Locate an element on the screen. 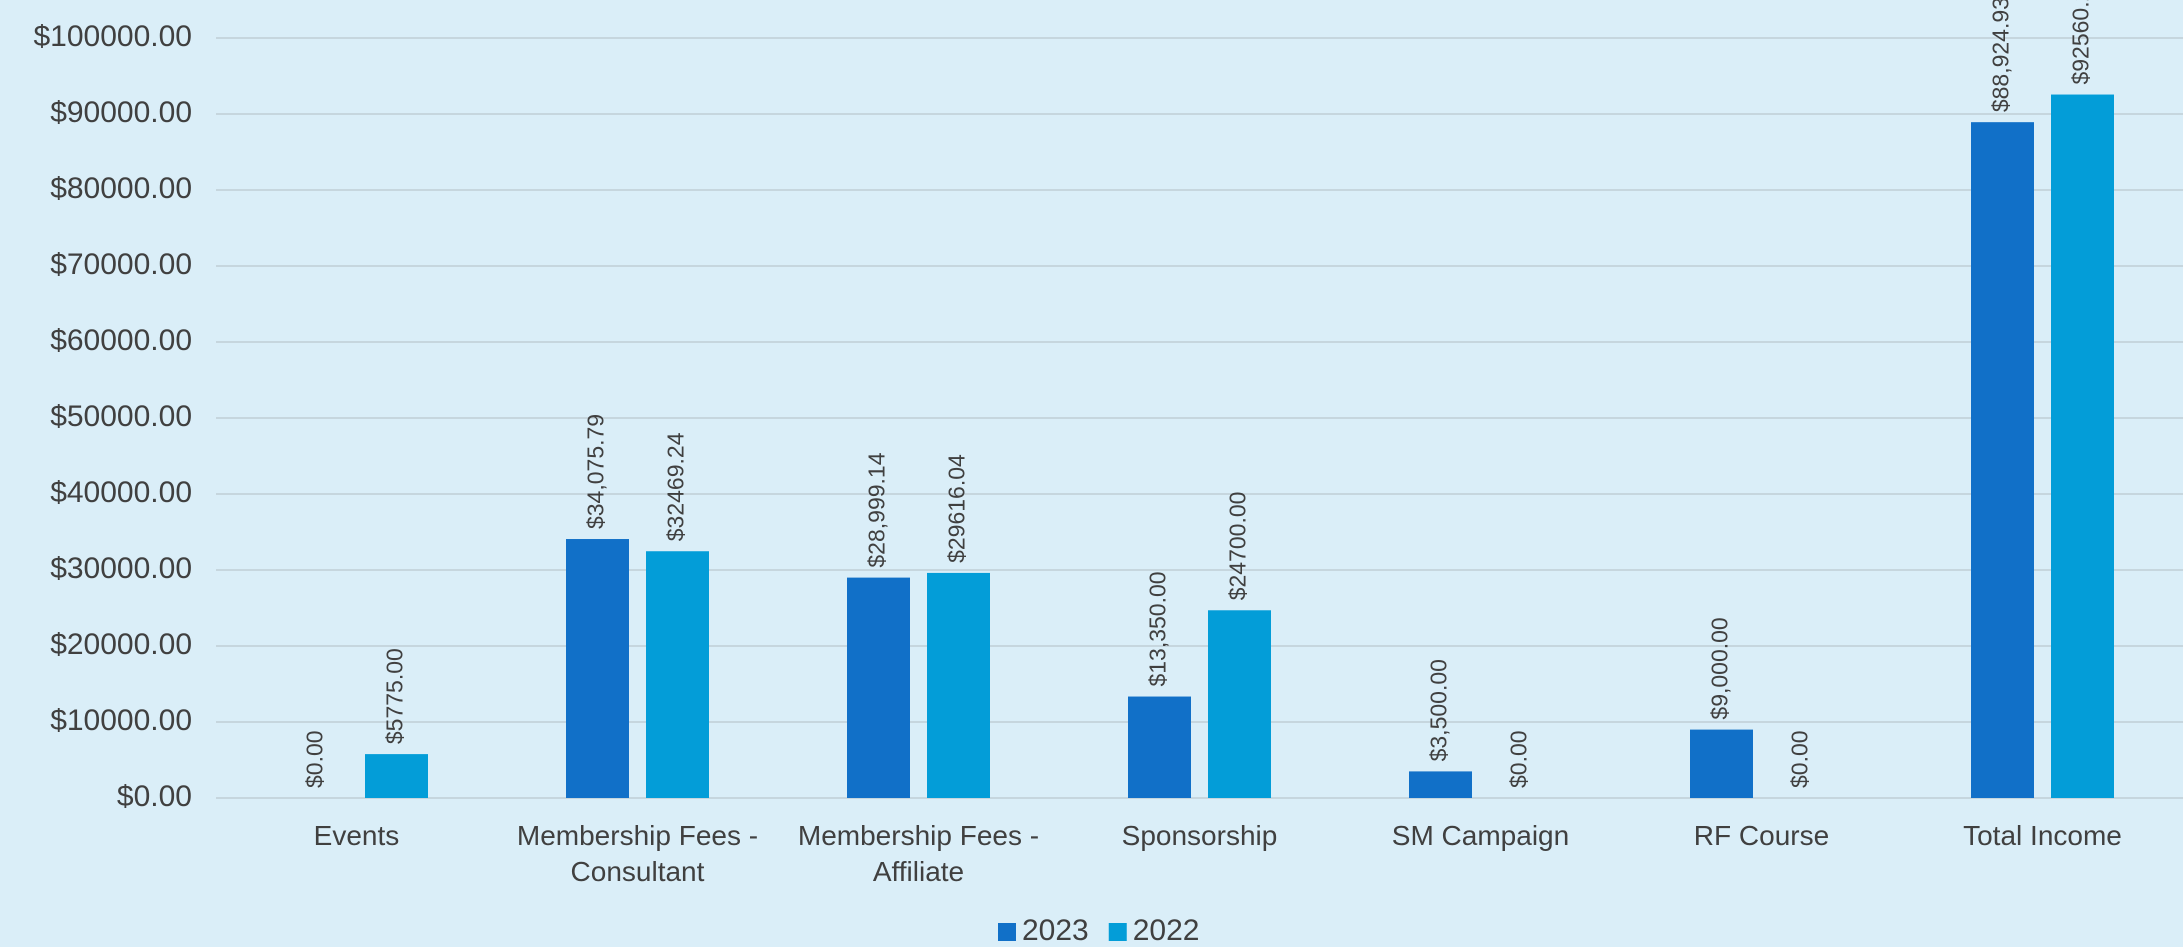 The height and width of the screenshot is (947, 2183). x-tick-label: Sponsorship is located at coordinates (1199, 835).